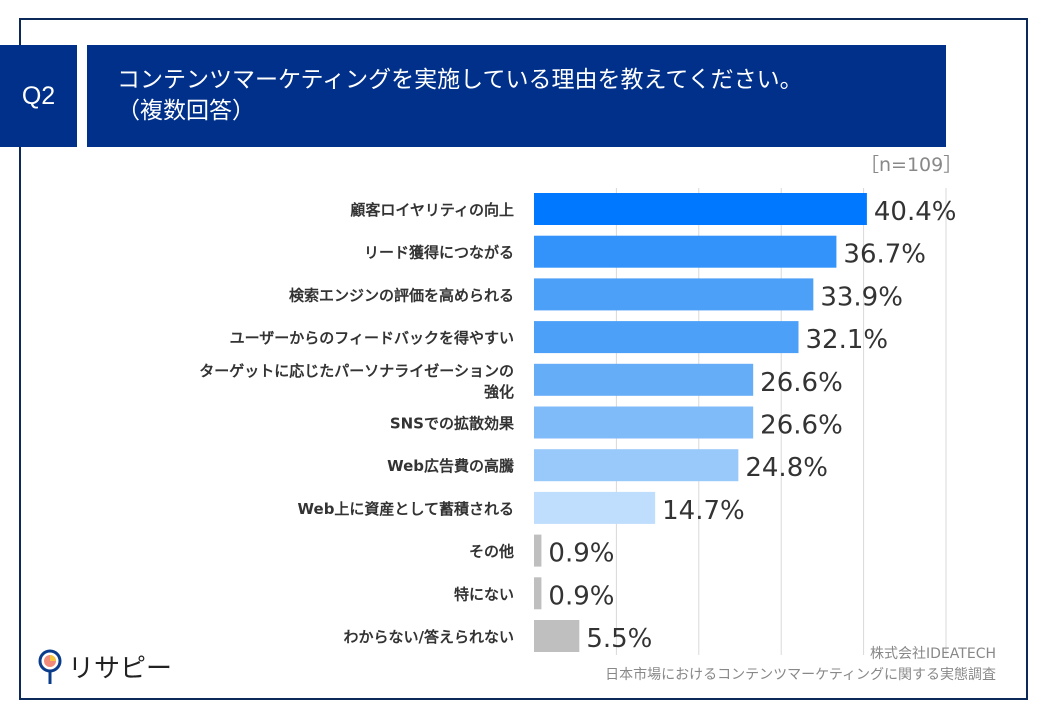  Describe the element at coordinates (861, 297) in the screenshot. I see `value-label: 33.9%` at that location.